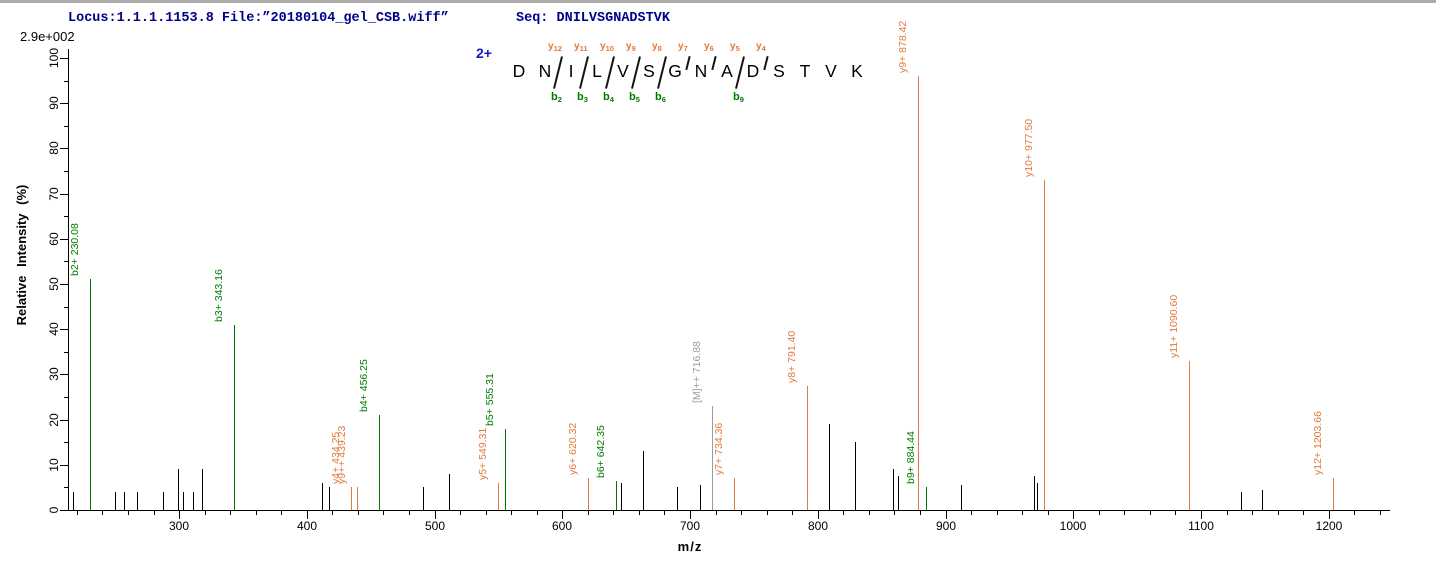 The height and width of the screenshot is (566, 1436). I want to click on y-ion-label-y5: y5, so click(735, 47).